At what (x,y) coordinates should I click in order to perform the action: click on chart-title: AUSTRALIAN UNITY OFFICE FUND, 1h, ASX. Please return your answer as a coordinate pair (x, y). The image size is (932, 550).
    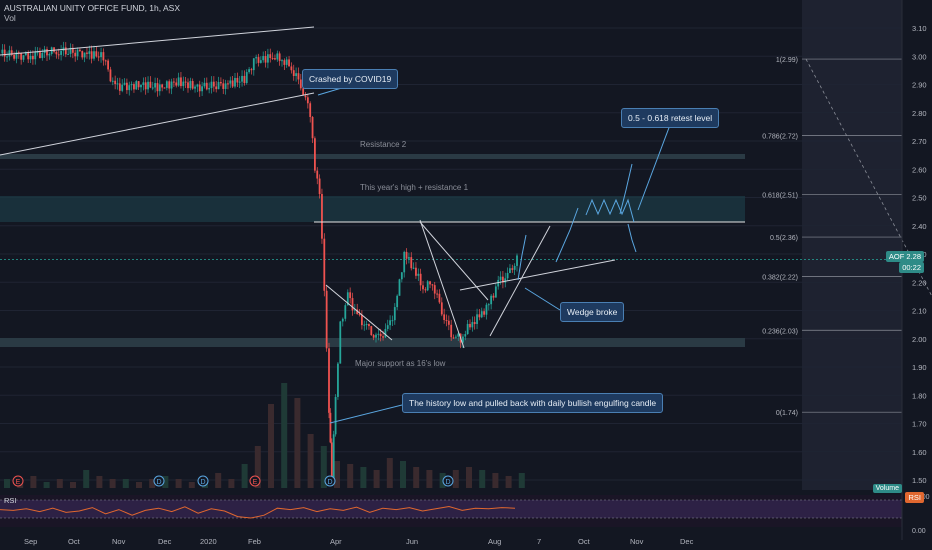
    Looking at the image, I should click on (92, 8).